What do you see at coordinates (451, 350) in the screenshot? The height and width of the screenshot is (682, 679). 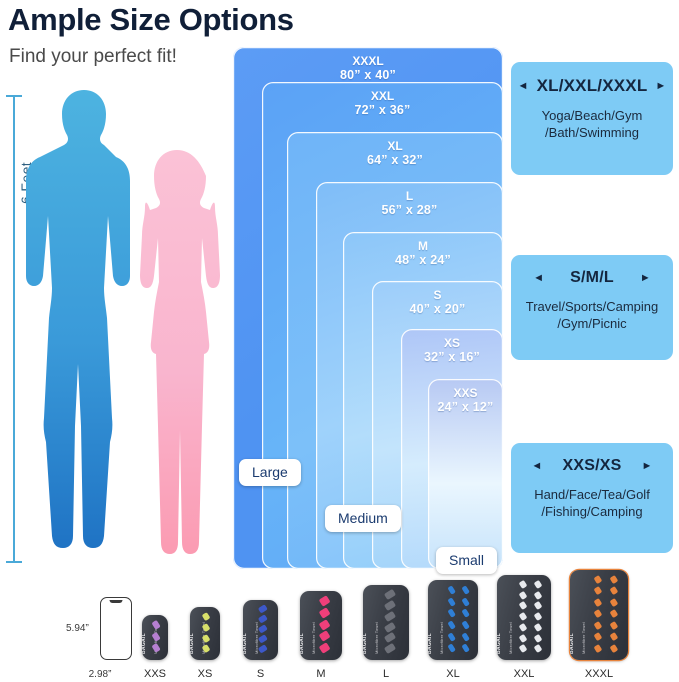 I see `size-label-xs: XS 32” x 16”` at bounding box center [451, 350].